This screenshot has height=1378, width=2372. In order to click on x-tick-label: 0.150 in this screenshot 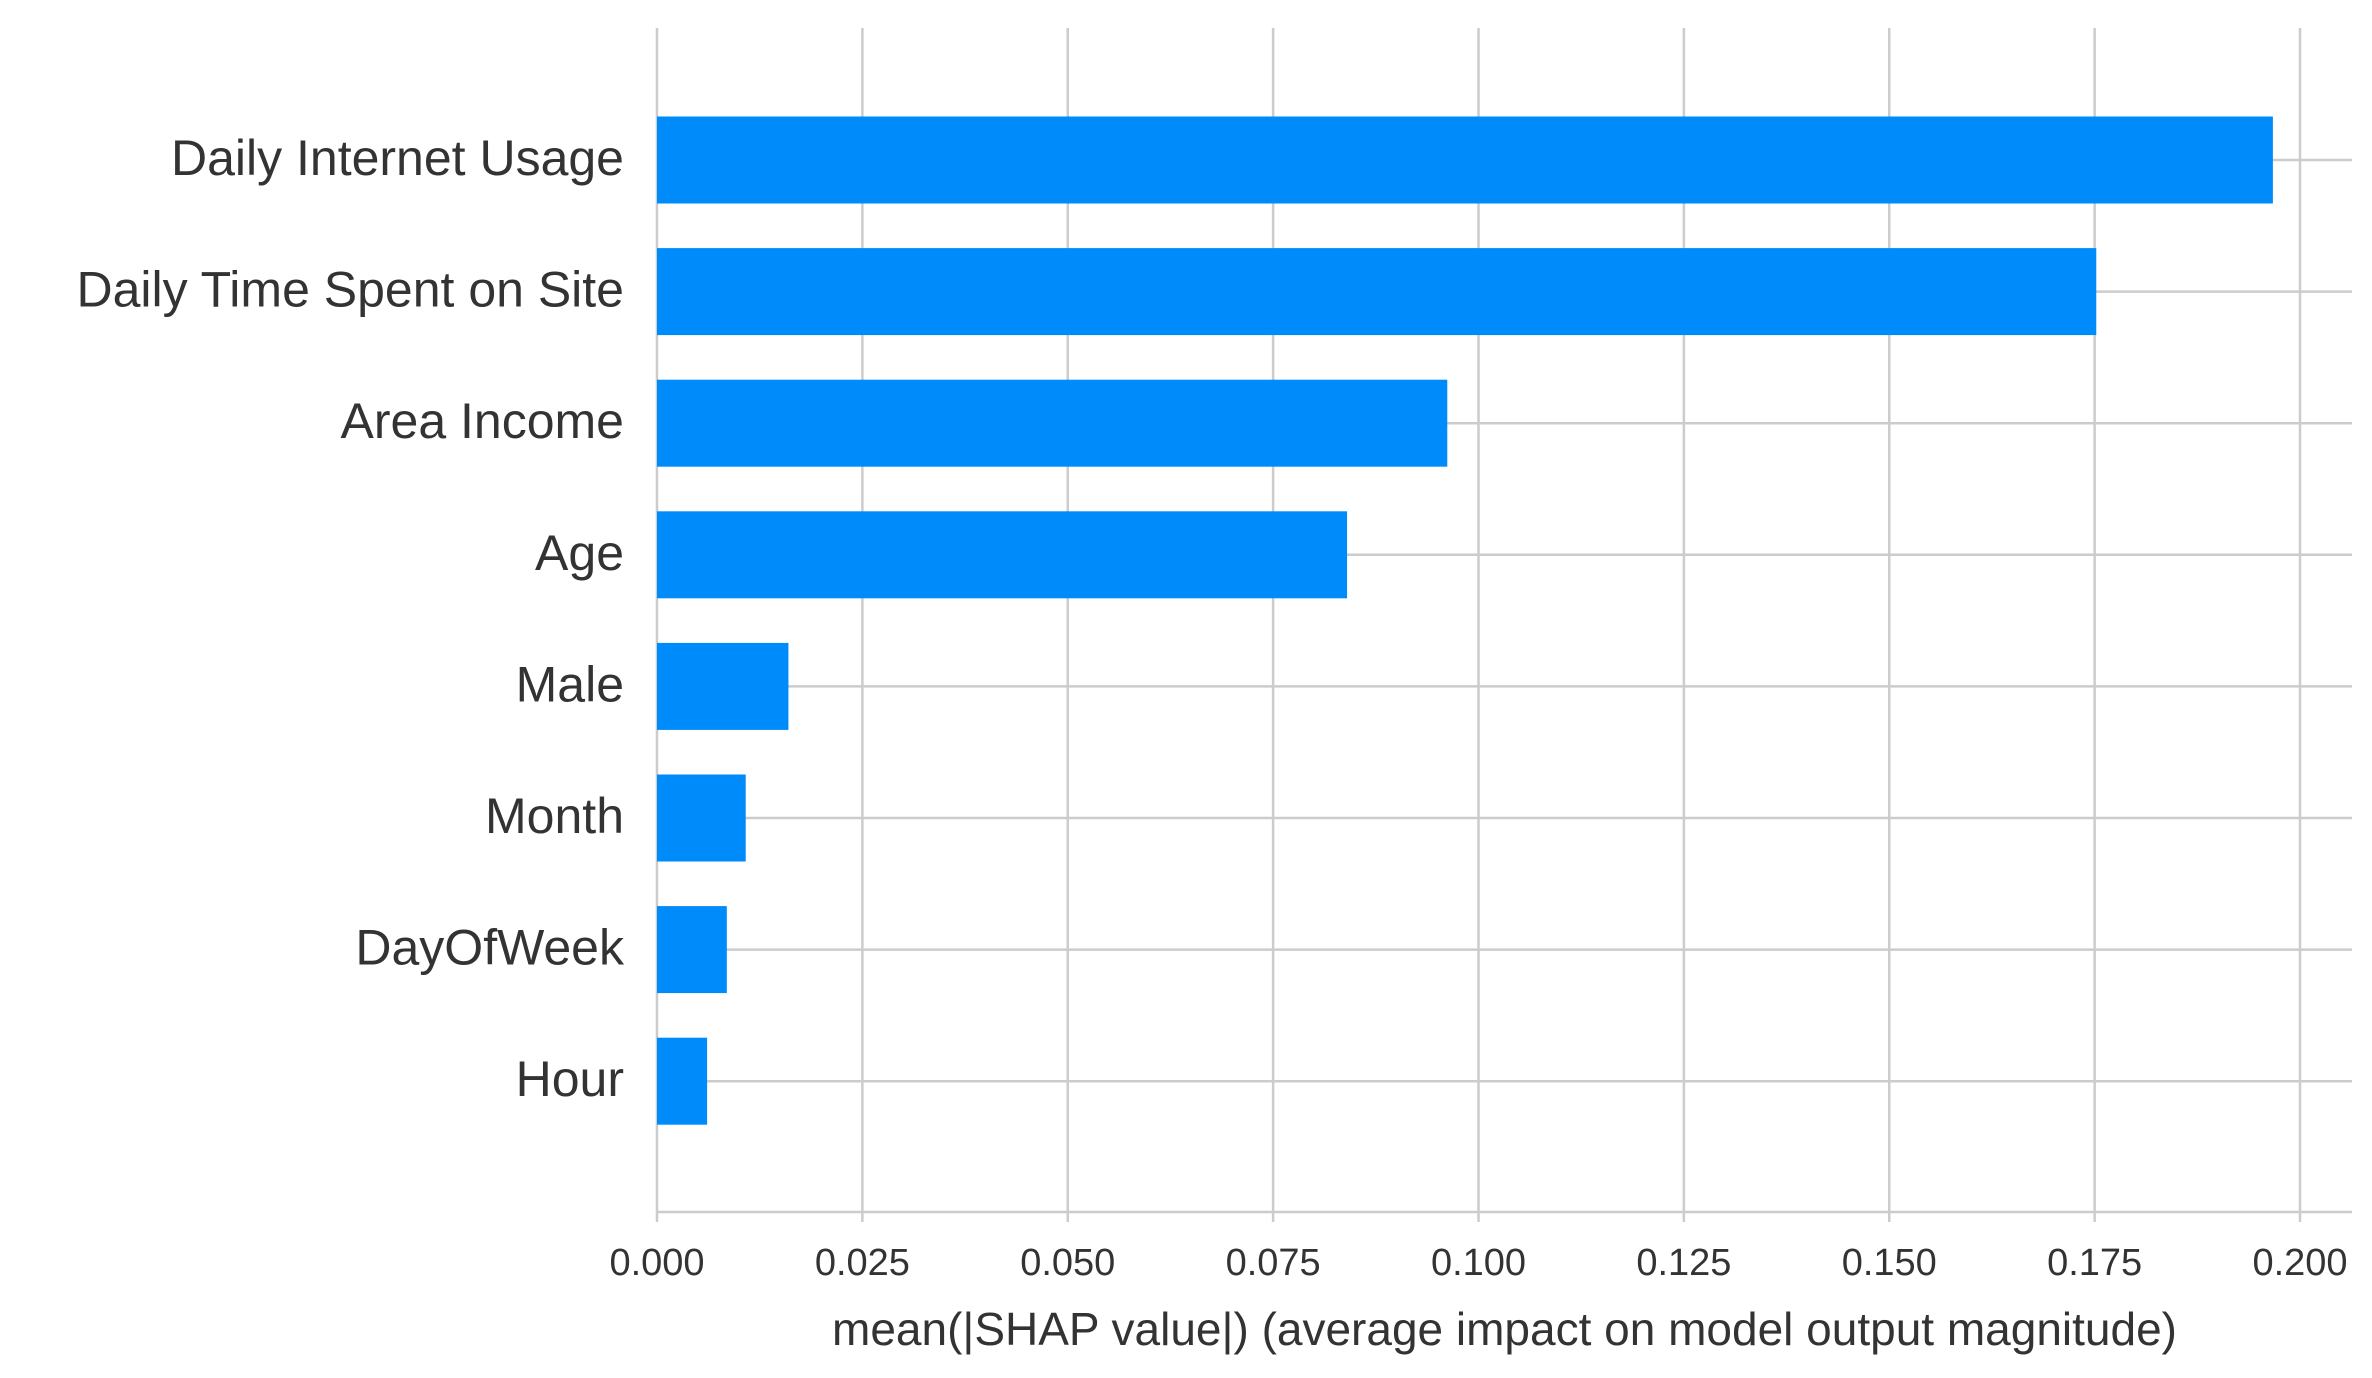, I will do `click(1889, 1263)`.